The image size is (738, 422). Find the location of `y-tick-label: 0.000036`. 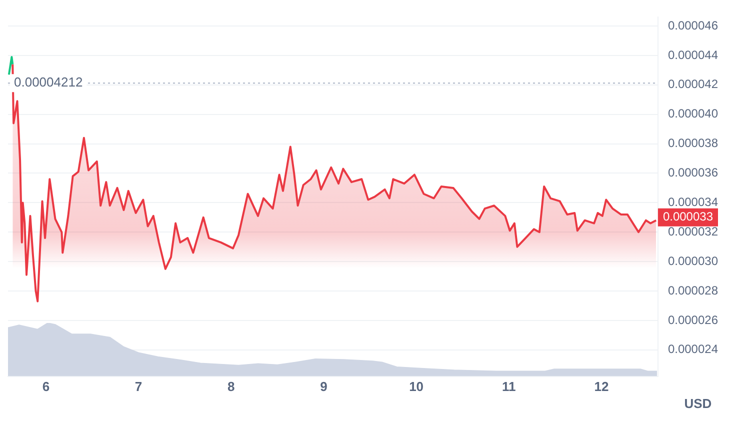

y-tick-label: 0.000036 is located at coordinates (693, 173).